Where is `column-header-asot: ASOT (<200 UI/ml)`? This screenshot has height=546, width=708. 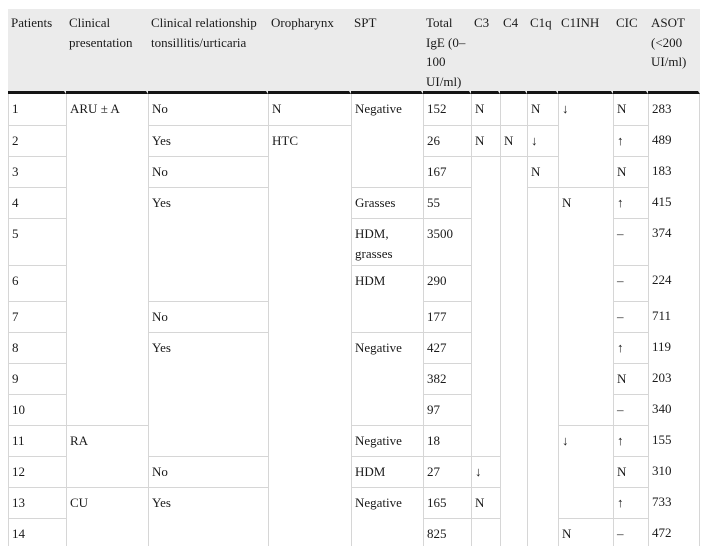
column-header-asot: ASOT (<200 UI/ml) is located at coordinates (674, 51).